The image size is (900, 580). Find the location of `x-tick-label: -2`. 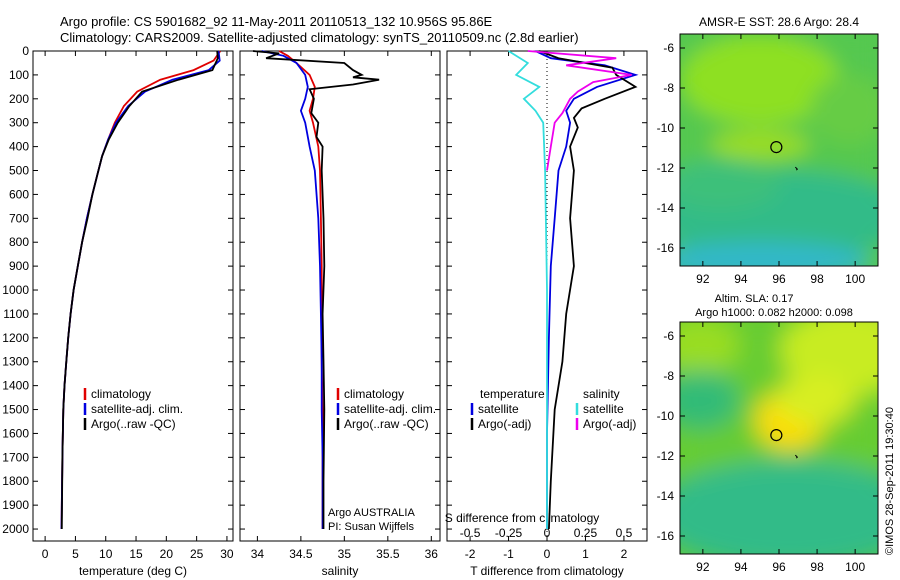

x-tick-label: -2 is located at coordinates (470, 554).